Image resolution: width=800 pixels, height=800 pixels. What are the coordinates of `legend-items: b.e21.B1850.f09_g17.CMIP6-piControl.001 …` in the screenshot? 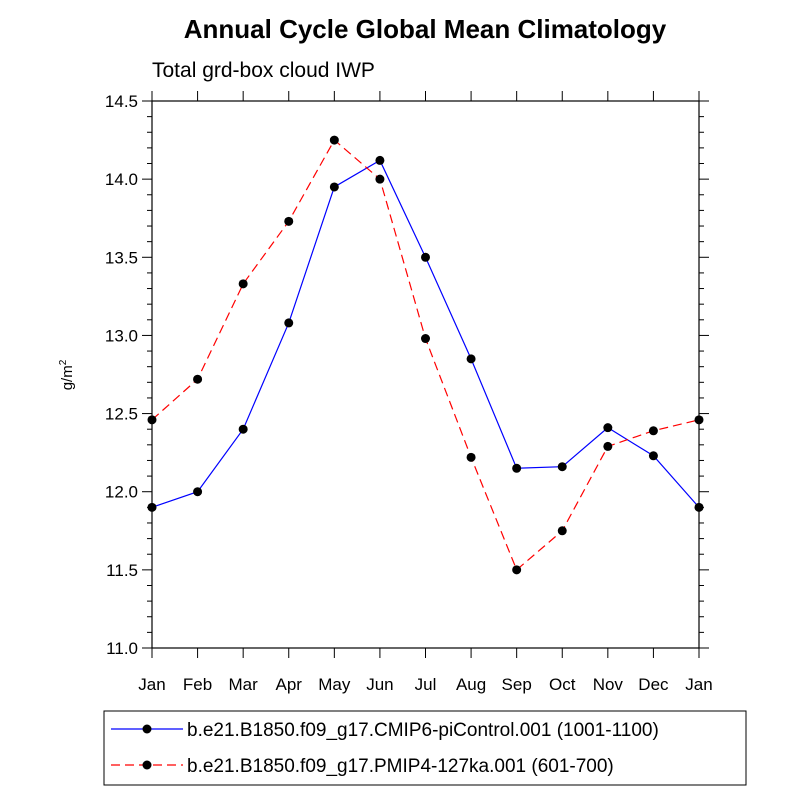 It's located at (385, 748).